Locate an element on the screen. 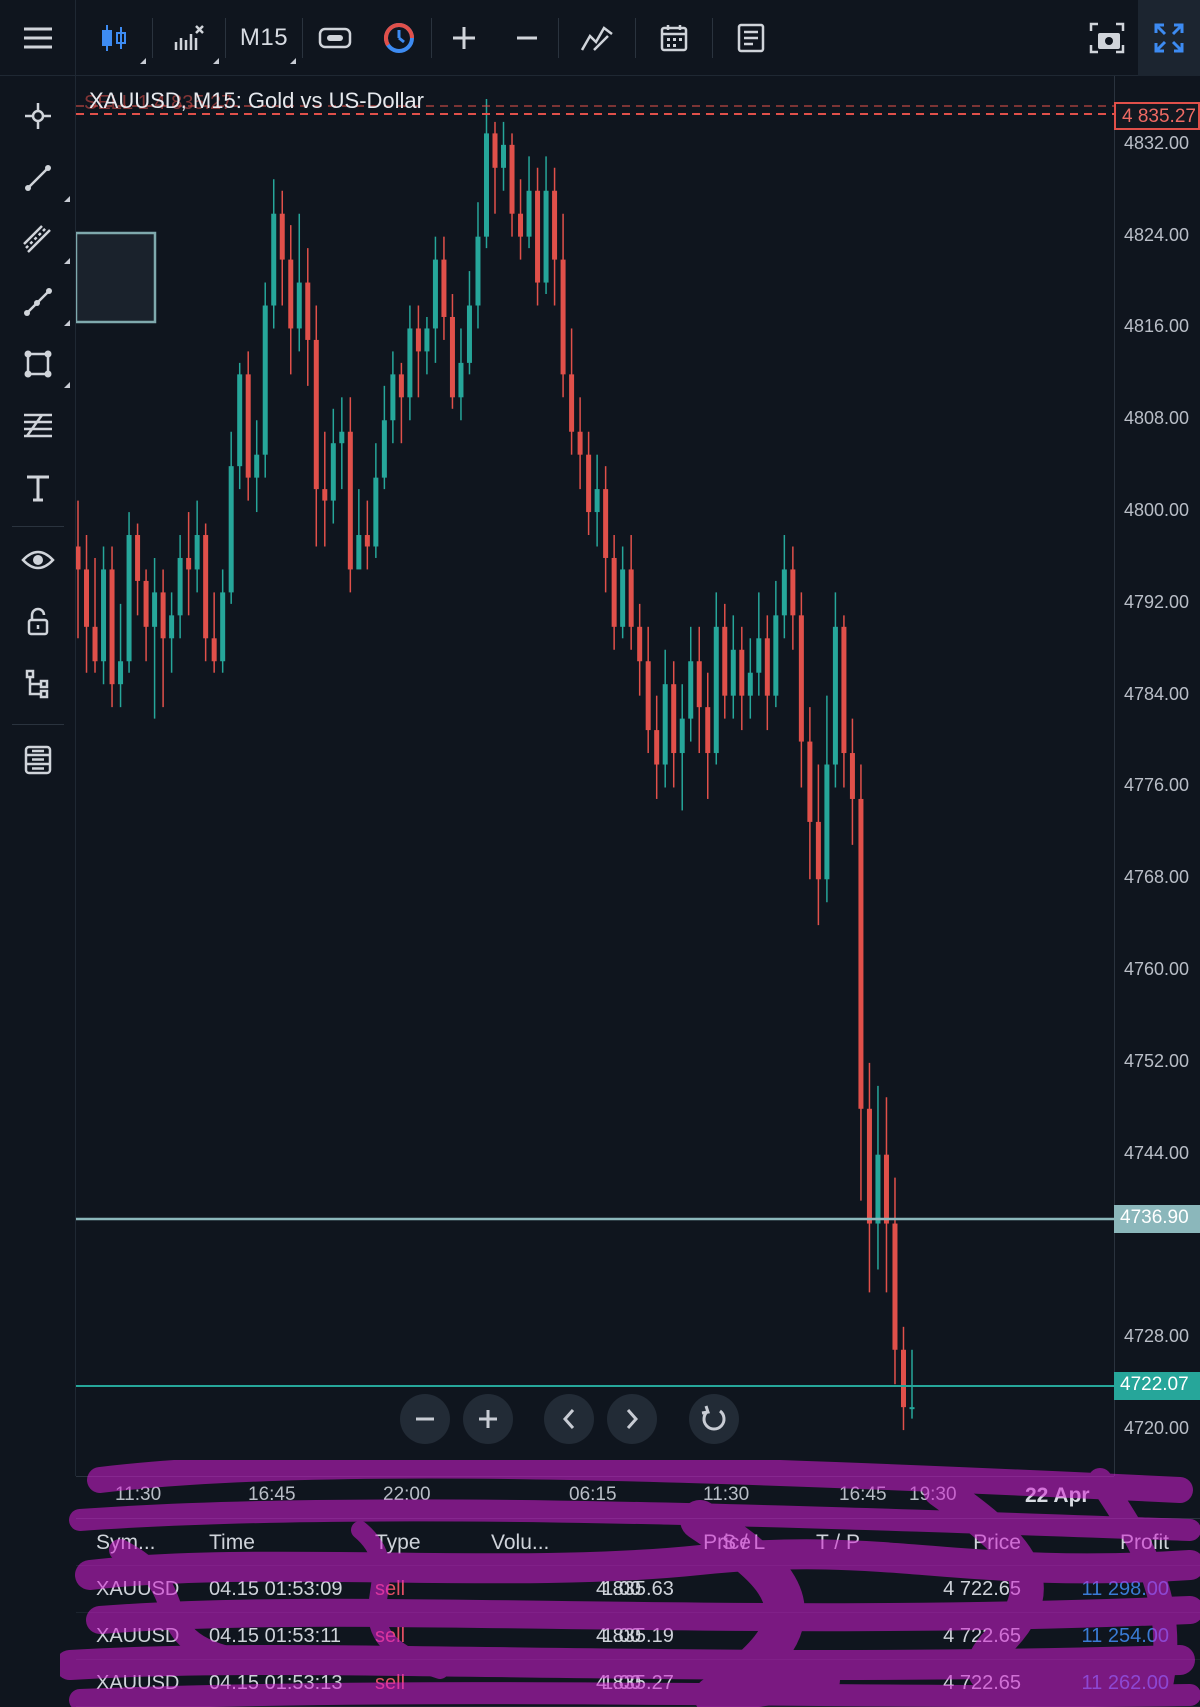 This screenshot has height=1707, width=1200. notes-icon is located at coordinates (751, 37).